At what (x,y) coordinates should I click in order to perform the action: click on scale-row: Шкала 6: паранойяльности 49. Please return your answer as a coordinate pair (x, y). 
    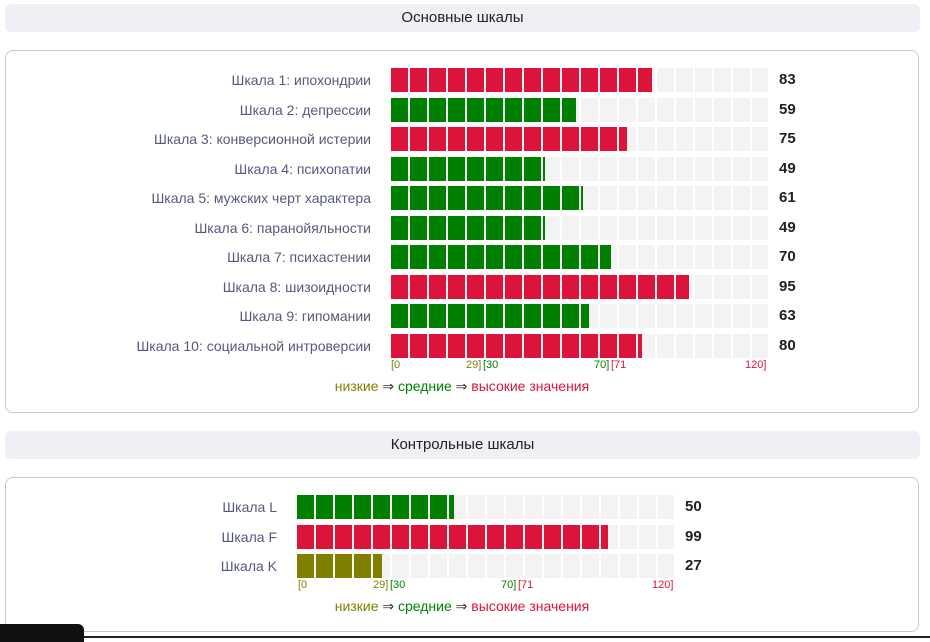
    Looking at the image, I should click on (462, 227).